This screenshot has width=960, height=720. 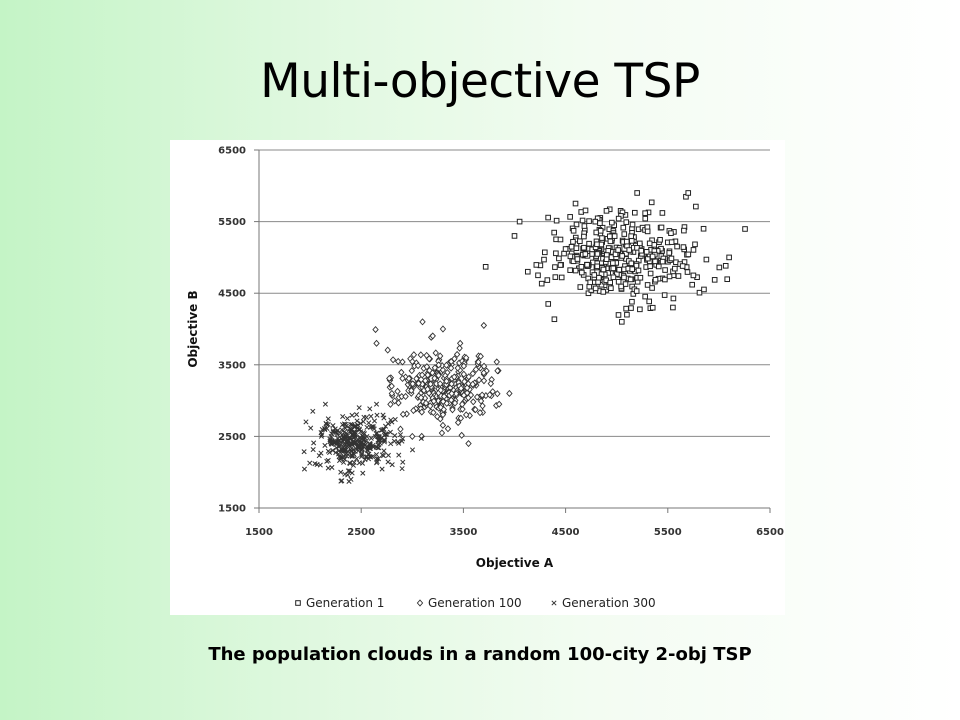 What do you see at coordinates (259, 532) in the screenshot?
I see `x-tick-label-1500: 1500` at bounding box center [259, 532].